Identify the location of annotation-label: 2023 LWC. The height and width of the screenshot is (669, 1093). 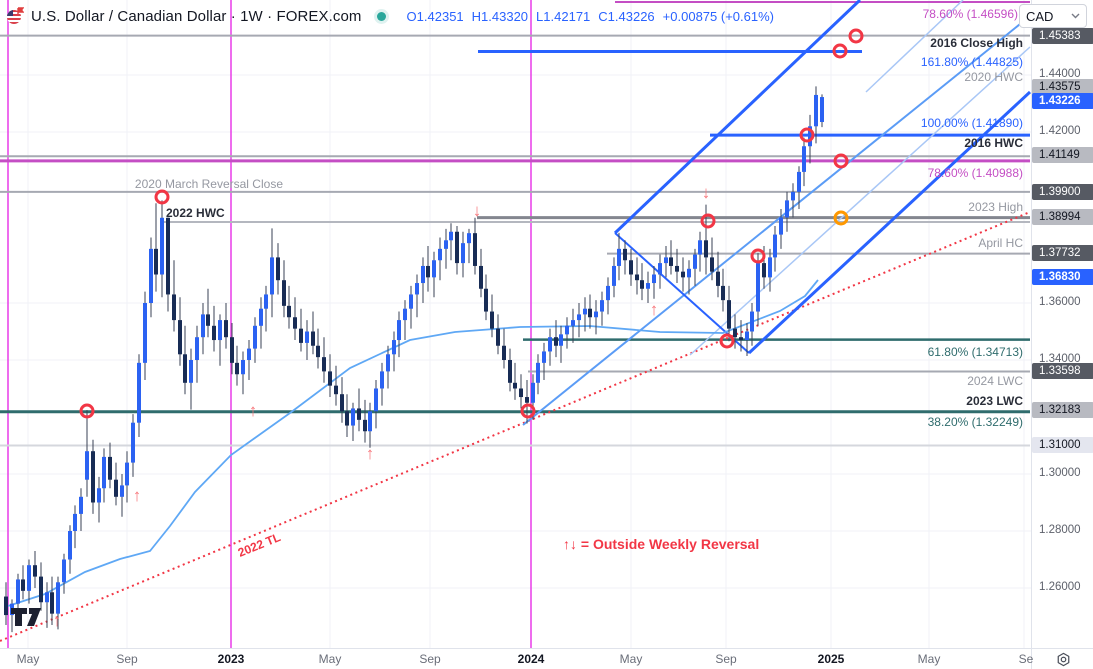
(994, 401).